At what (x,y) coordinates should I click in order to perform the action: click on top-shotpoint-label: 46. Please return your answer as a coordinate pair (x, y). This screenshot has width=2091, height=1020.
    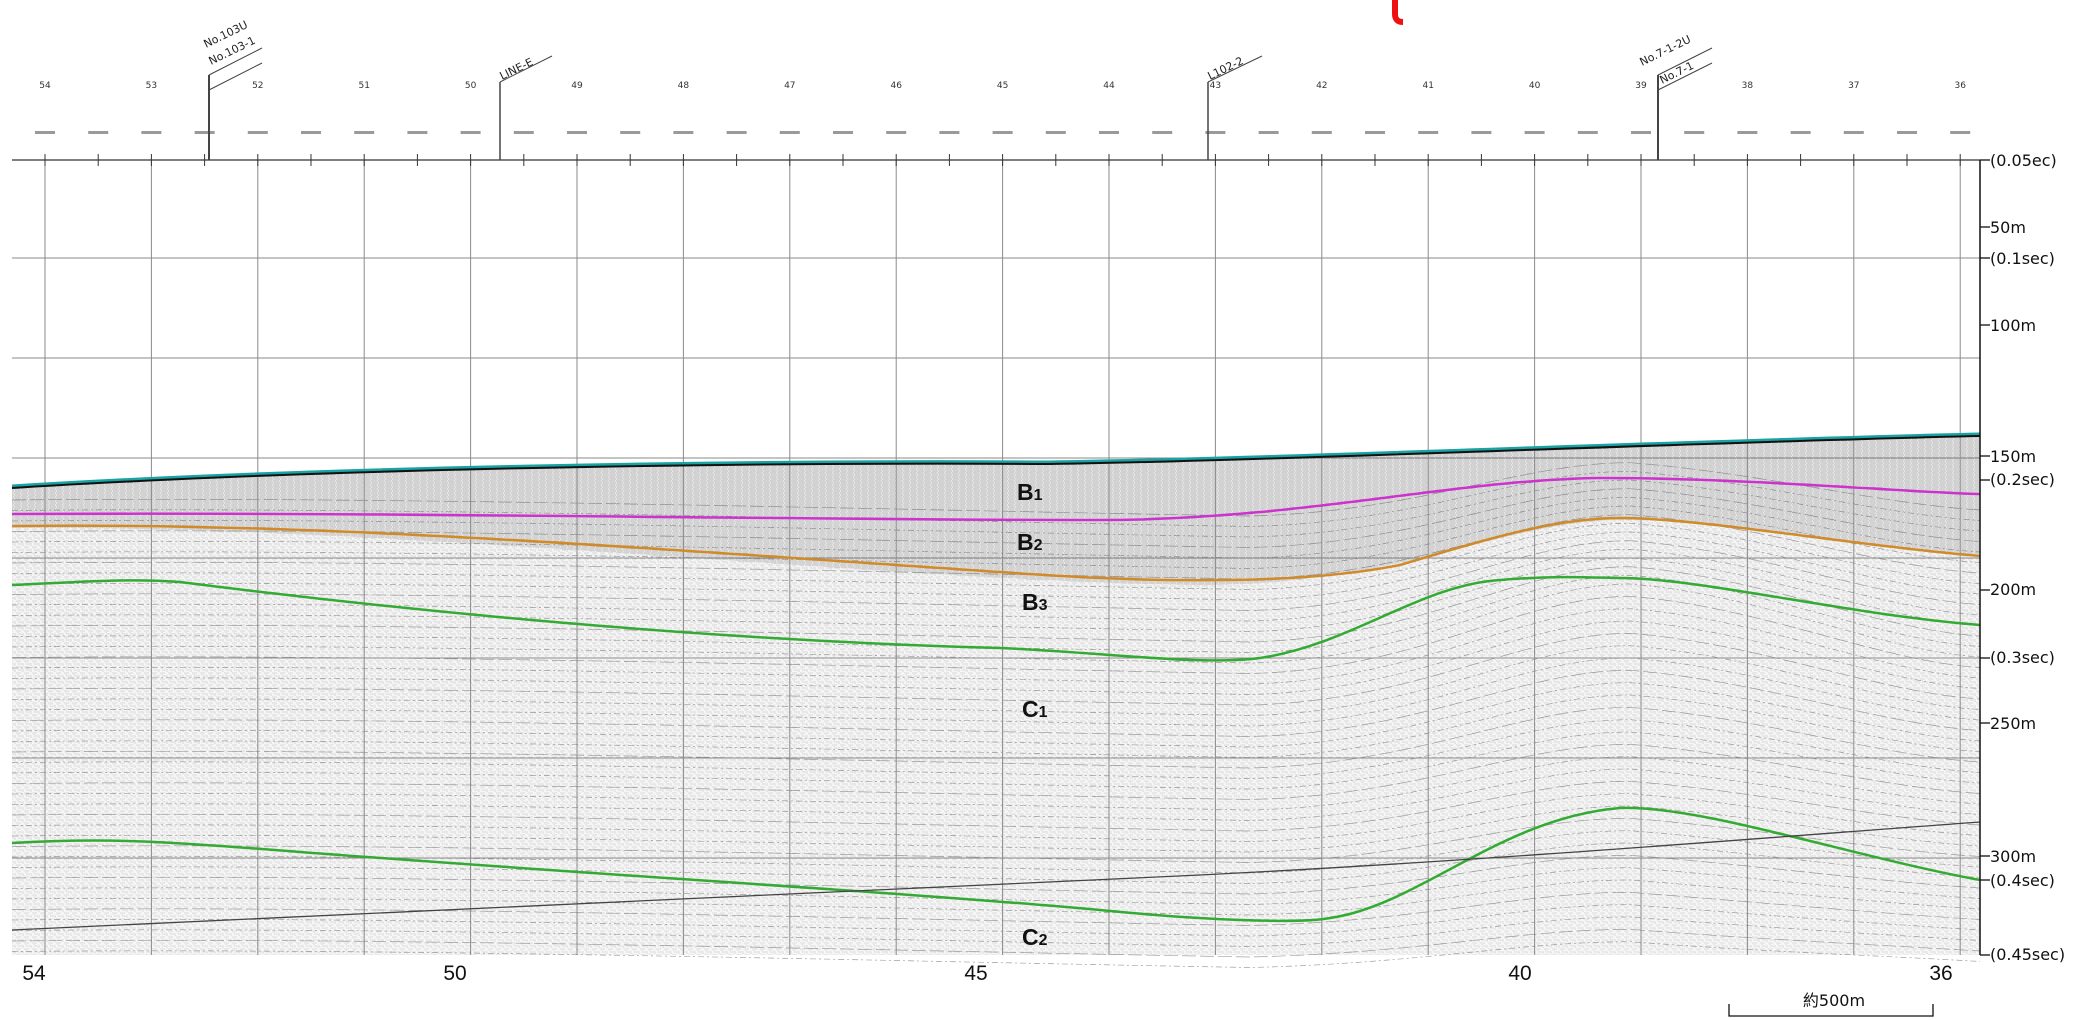
    Looking at the image, I should click on (896, 86).